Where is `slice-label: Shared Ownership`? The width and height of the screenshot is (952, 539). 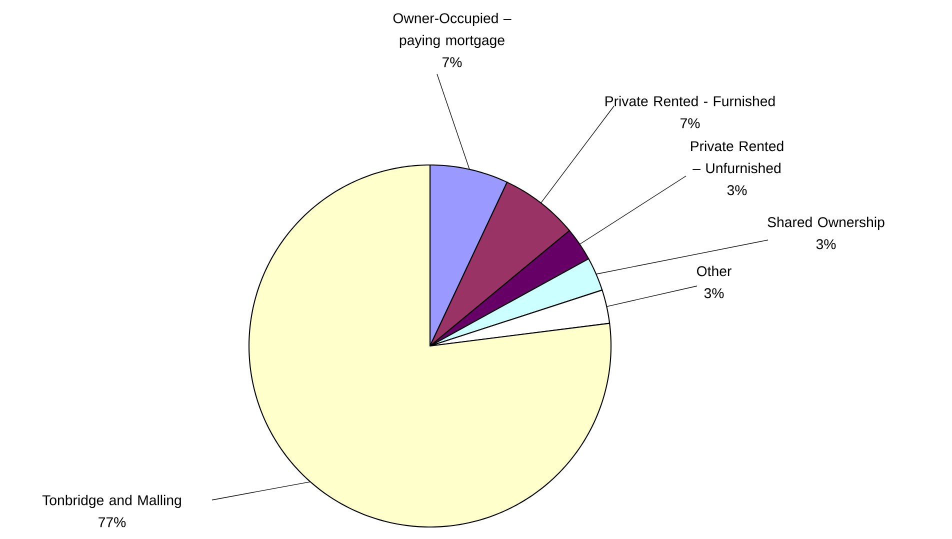
slice-label: Shared Ownership is located at coordinates (826, 223).